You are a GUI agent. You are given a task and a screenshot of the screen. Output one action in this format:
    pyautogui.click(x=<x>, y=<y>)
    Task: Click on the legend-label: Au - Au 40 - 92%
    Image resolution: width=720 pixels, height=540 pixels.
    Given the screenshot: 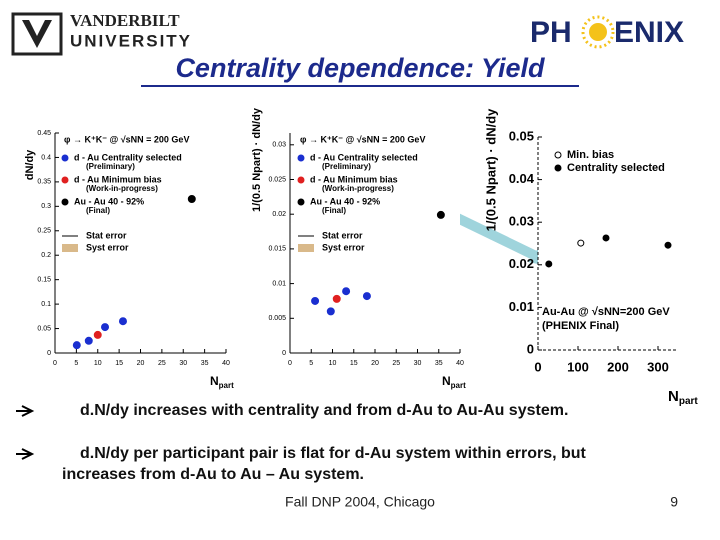 What is the action you would take?
    pyautogui.click(x=109, y=201)
    